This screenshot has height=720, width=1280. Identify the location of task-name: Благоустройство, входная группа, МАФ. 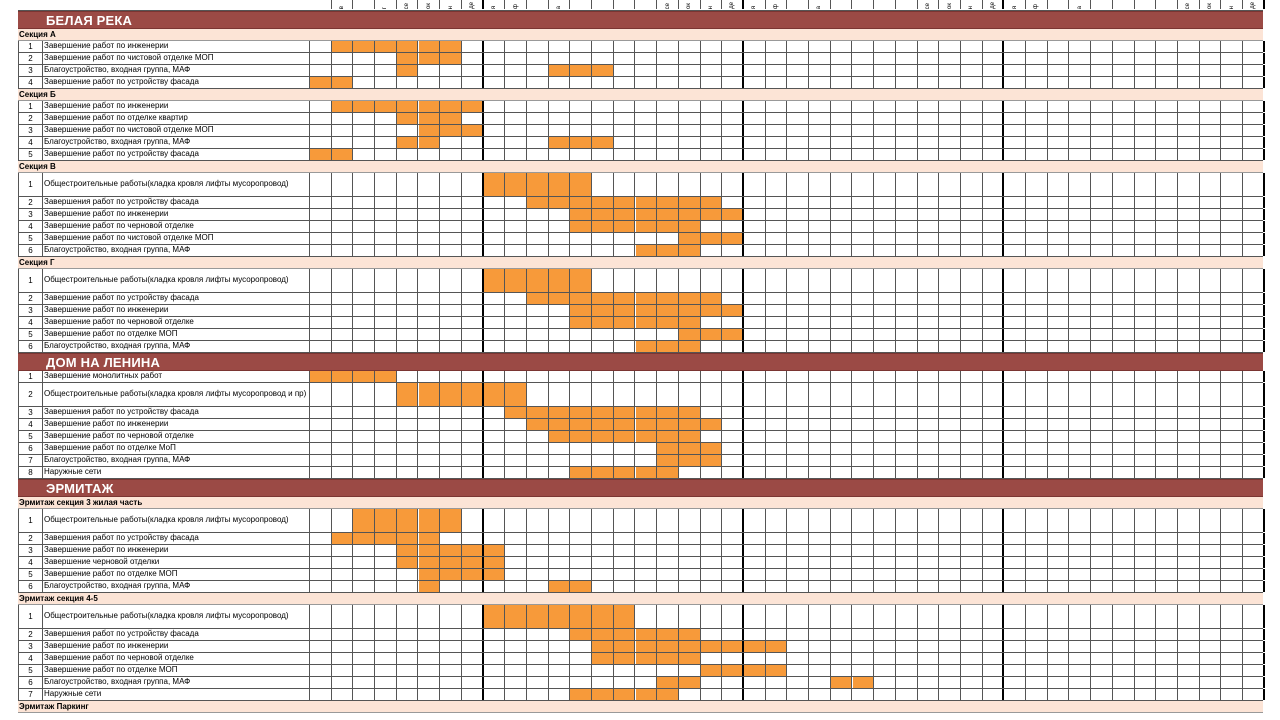
(176, 460).